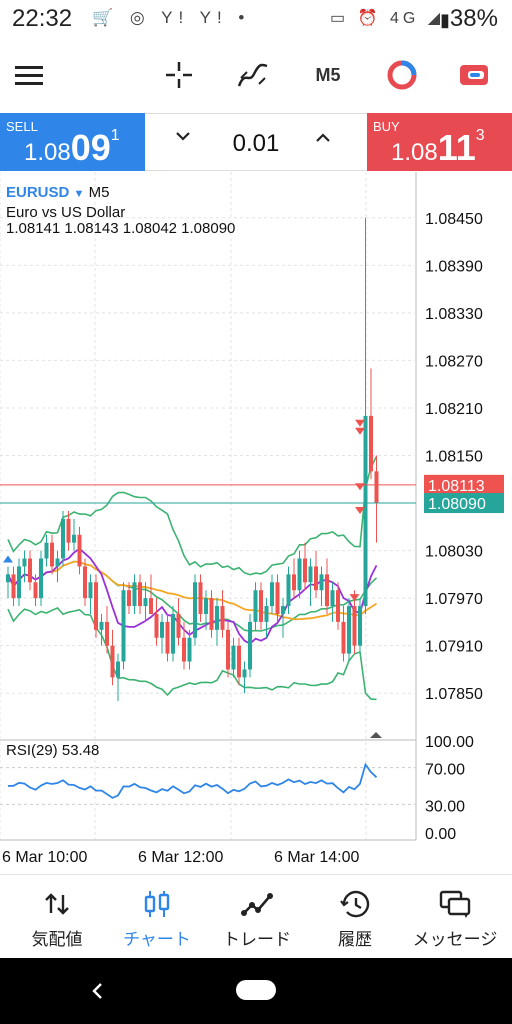  I want to click on bottom-navigation: 気配値 チャート トレード 履歴 メッセージ, so click(256, 916).